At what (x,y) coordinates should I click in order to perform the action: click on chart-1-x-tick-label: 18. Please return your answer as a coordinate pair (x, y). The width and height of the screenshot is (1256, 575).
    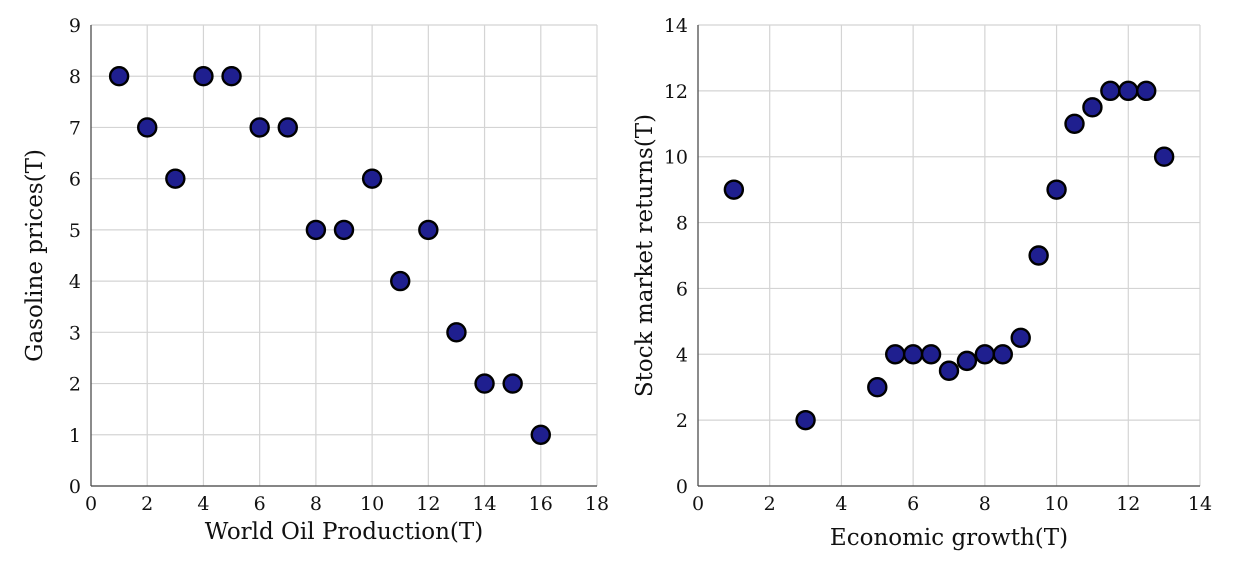
    Looking at the image, I should click on (597, 504).